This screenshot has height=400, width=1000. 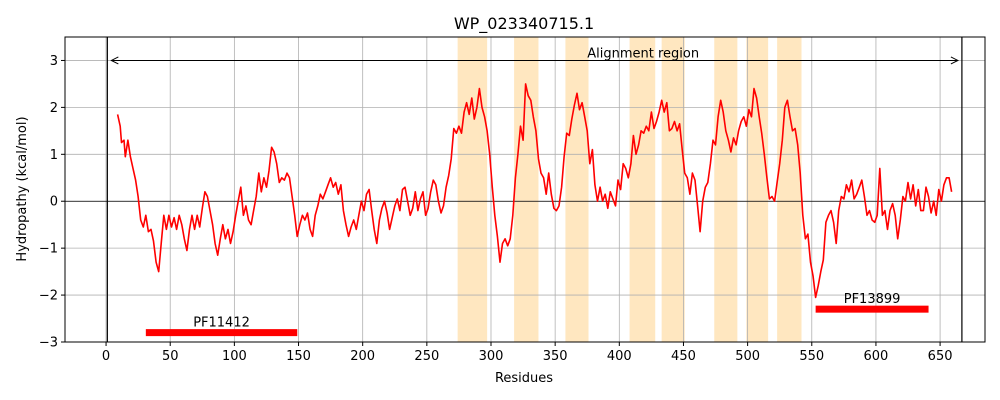 I want to click on y-tick-label: −2, so click(x=48, y=296).